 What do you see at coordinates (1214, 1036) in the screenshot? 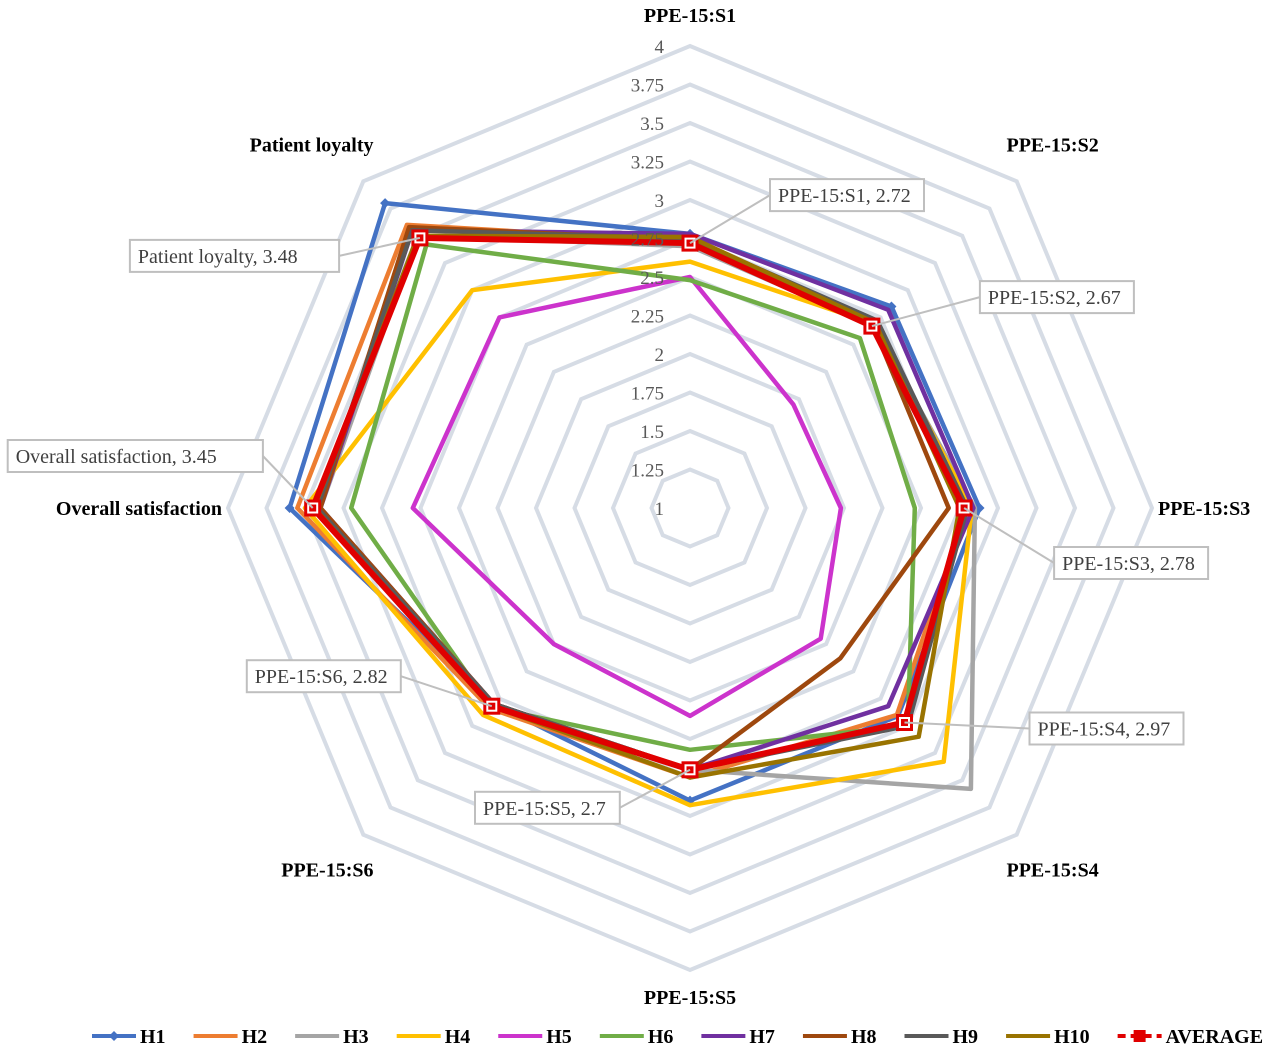
I see `legend-label: AVERAGE` at bounding box center [1214, 1036].